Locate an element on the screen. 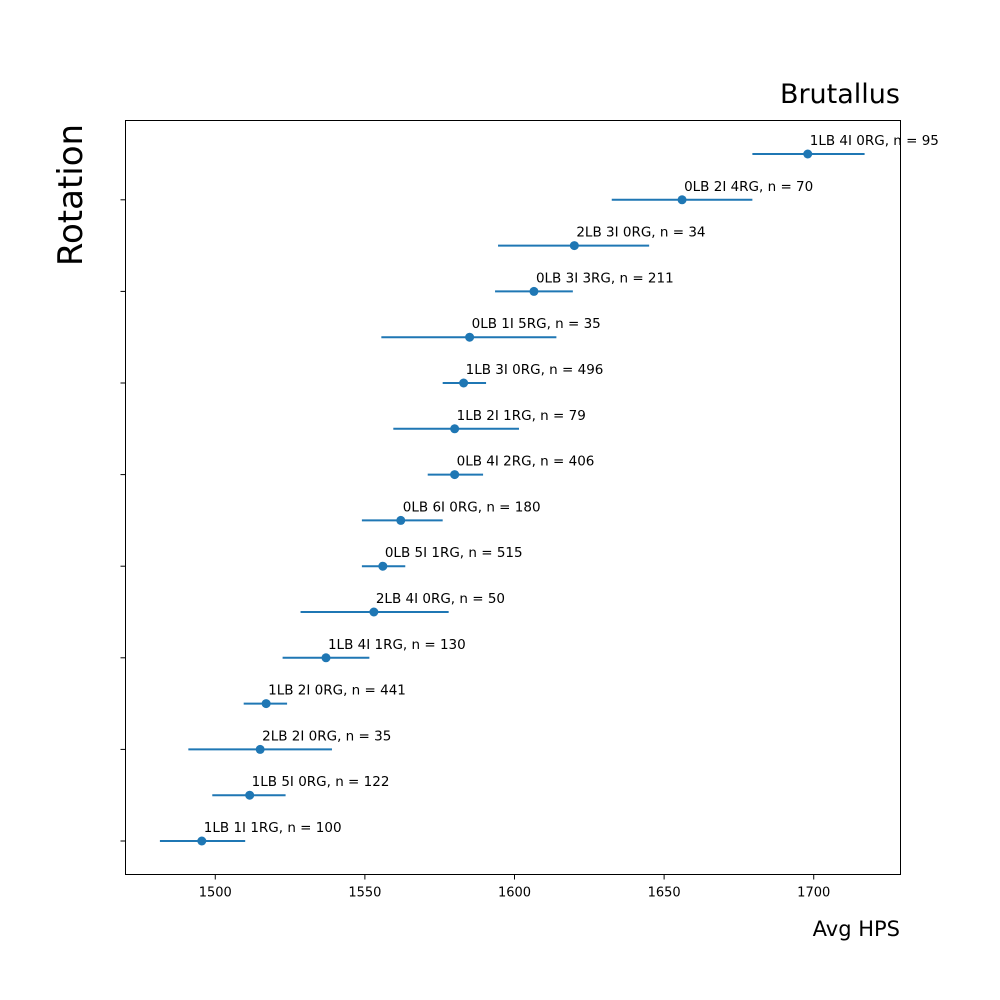 The height and width of the screenshot is (1000, 1000). point-label: 0LB 1I 5RG, n = 35 is located at coordinates (536, 324).